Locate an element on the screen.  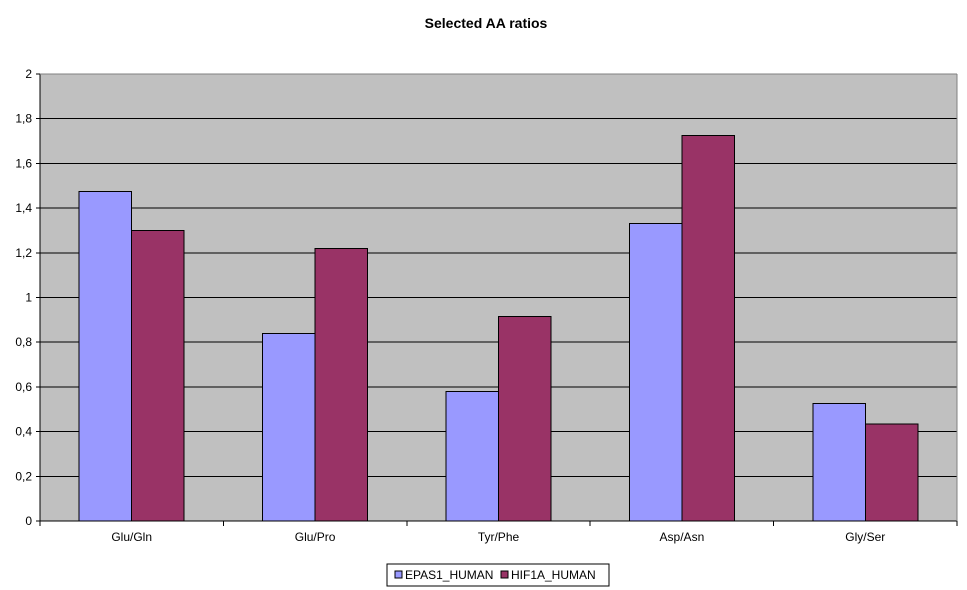
bar-hif1a-human-gly-ser is located at coordinates (891, 472).